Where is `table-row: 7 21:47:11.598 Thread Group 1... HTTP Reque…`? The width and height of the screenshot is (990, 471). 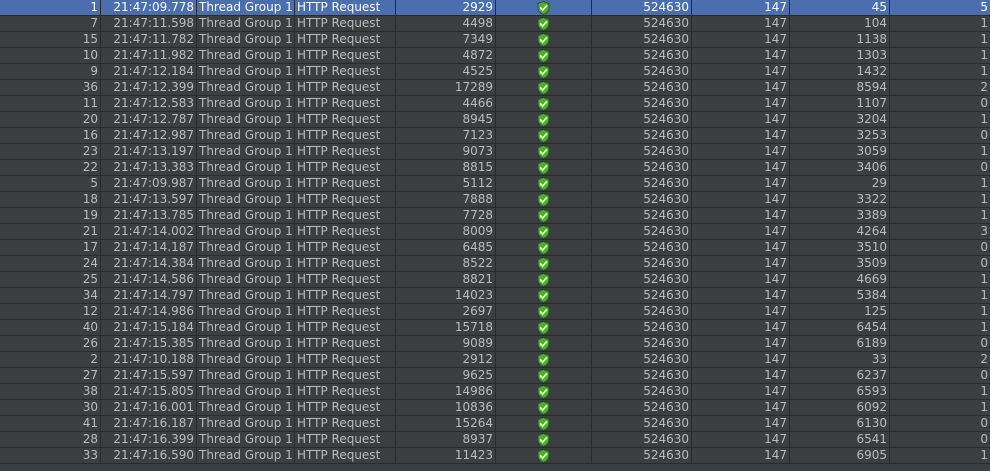 table-row: 7 21:47:11.598 Thread Group 1... HTTP Reque… is located at coordinates (495, 24).